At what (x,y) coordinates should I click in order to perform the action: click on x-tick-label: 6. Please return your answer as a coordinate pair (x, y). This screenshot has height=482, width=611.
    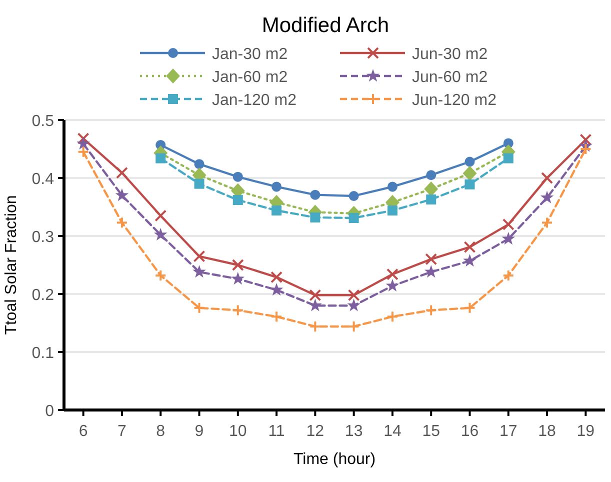
    Looking at the image, I should click on (83, 431).